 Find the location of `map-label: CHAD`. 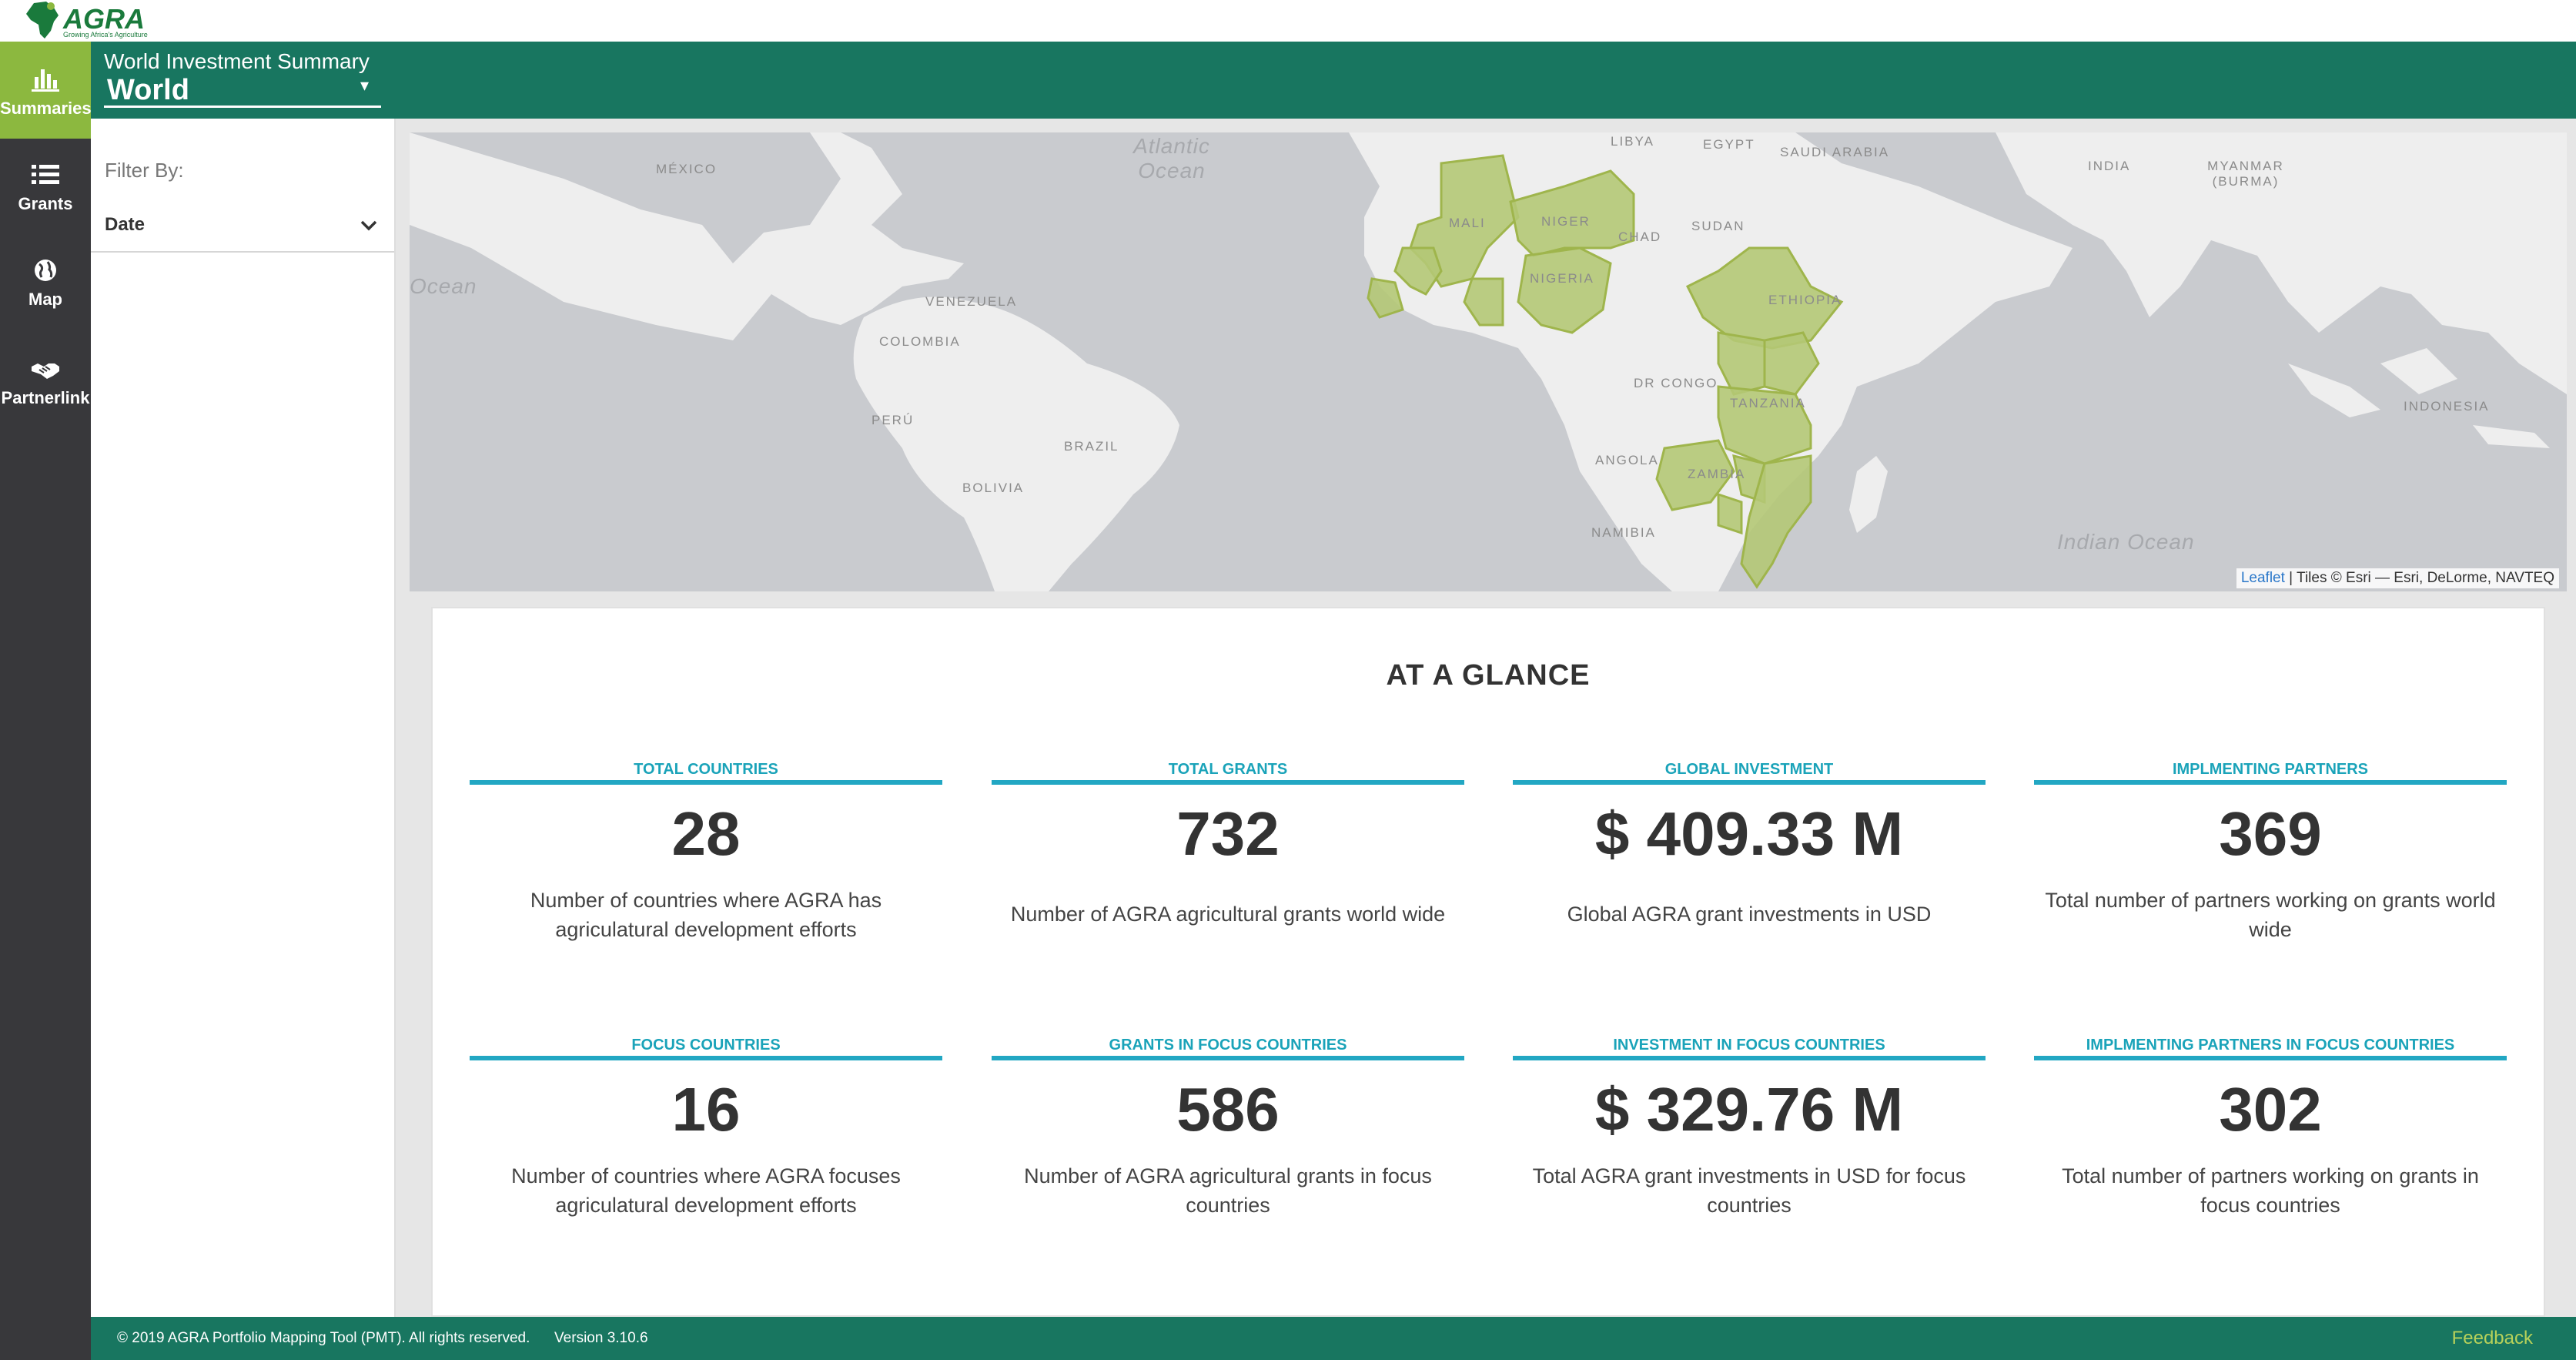

map-label: CHAD is located at coordinates (1640, 237).